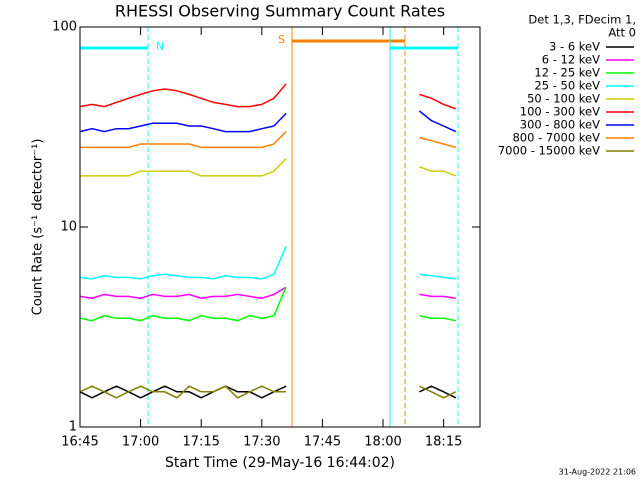 The height and width of the screenshot is (480, 640). Describe the element at coordinates (280, 463) in the screenshot. I see `x-axis-label: Start Time (29-May-16 16:44:02)` at that location.